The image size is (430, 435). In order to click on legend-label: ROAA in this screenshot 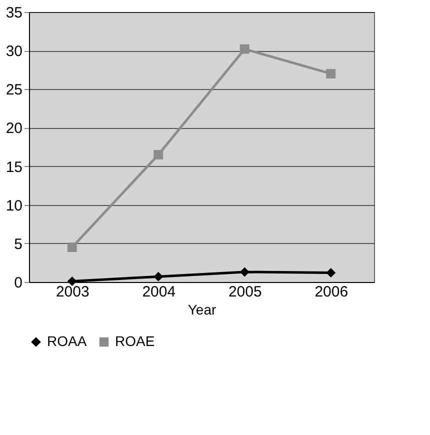, I will do `click(67, 341)`.